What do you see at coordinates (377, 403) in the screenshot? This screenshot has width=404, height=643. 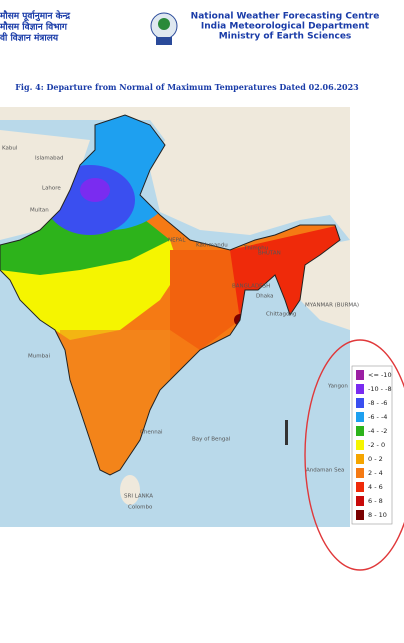 I see `legend-label: -8 - -6` at bounding box center [377, 403].